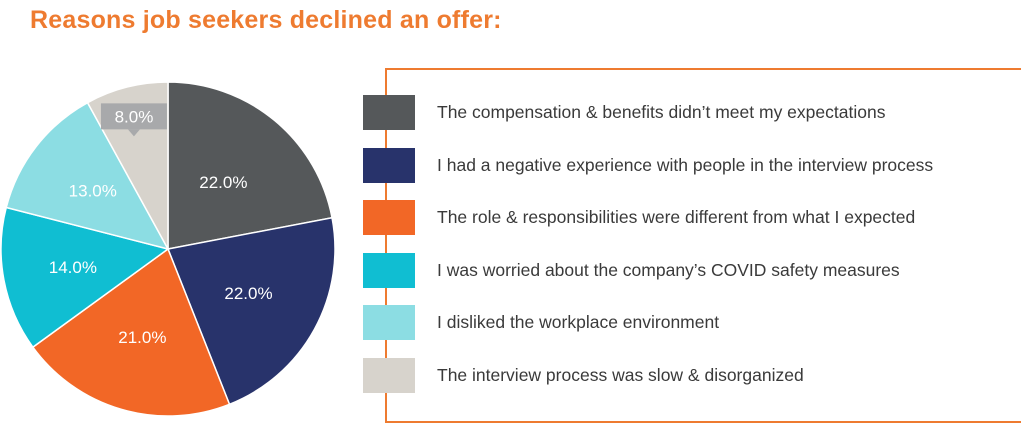  What do you see at coordinates (266, 20) in the screenshot?
I see `chart-title: Reasons job seekers declined an offer:` at bounding box center [266, 20].